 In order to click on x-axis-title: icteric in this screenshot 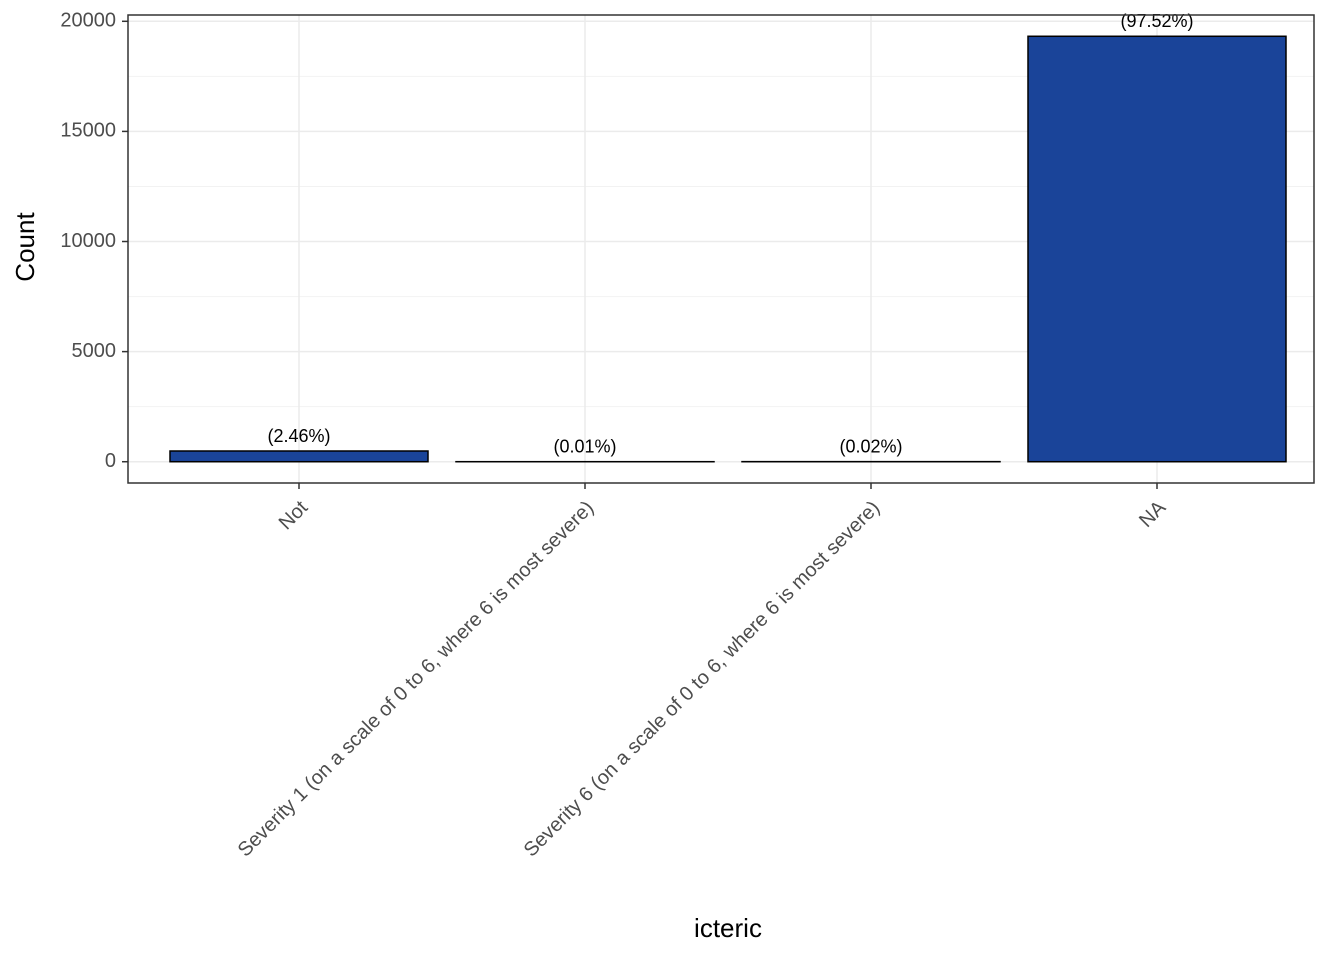, I will do `click(728, 928)`.